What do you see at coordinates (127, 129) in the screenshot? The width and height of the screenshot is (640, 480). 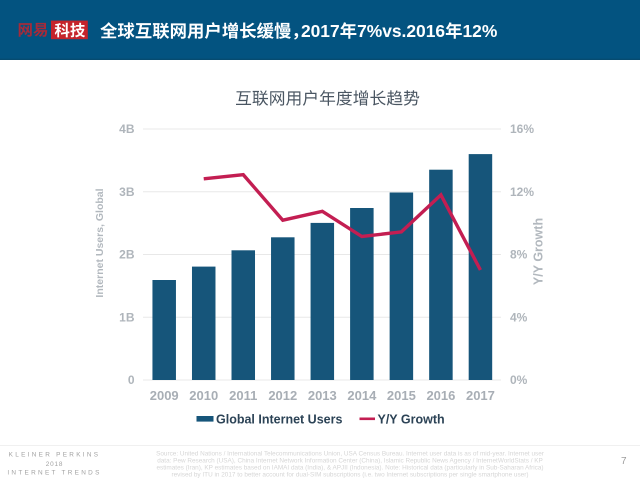 I see `svg-text: 4B` at bounding box center [127, 129].